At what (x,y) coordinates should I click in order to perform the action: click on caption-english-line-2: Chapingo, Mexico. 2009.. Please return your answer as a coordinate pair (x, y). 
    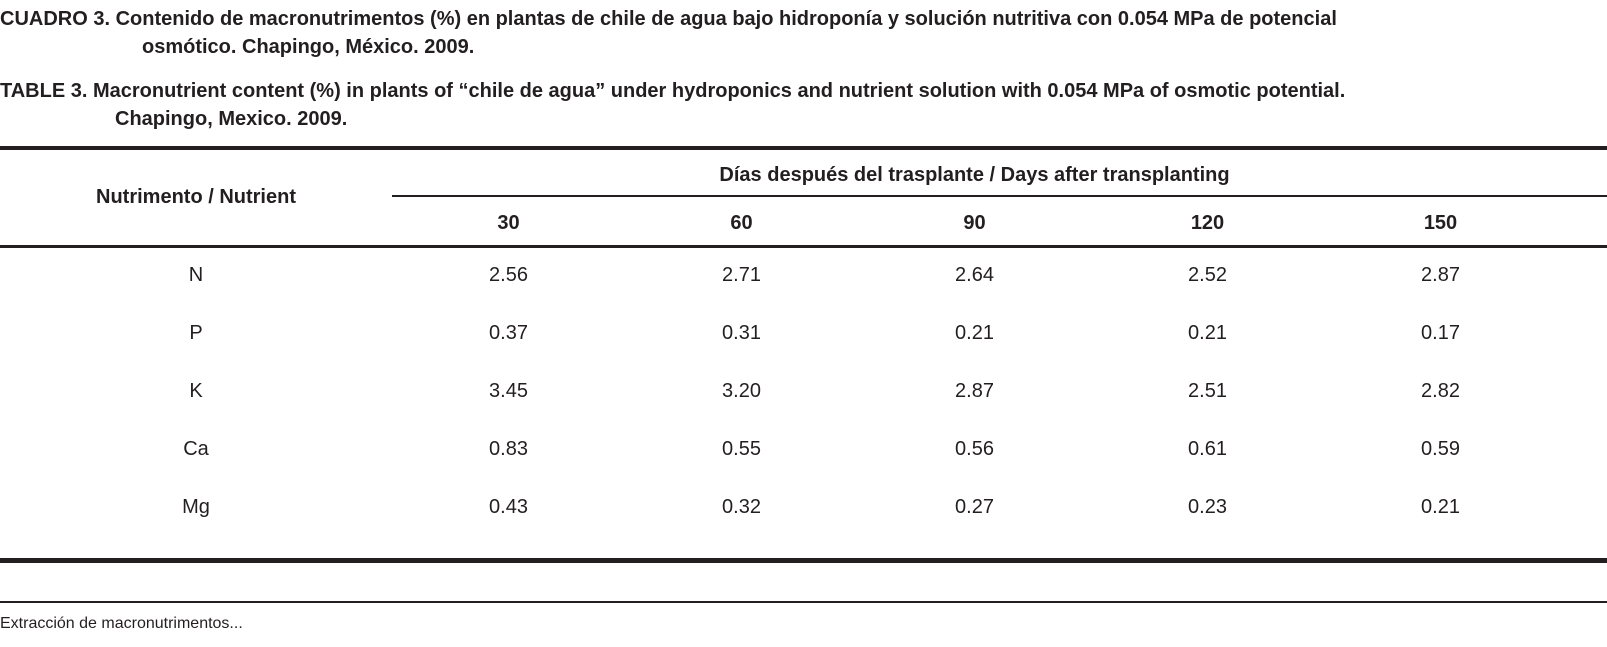
    Looking at the image, I should click on (231, 119).